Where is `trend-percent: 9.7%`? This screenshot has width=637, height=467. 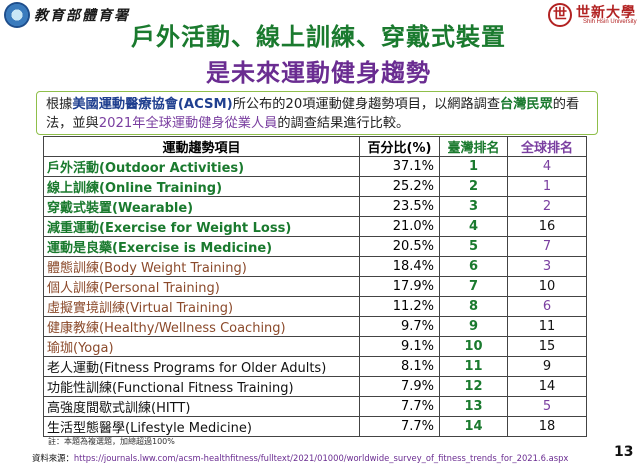 trend-percent: 9.7% is located at coordinates (399, 326).